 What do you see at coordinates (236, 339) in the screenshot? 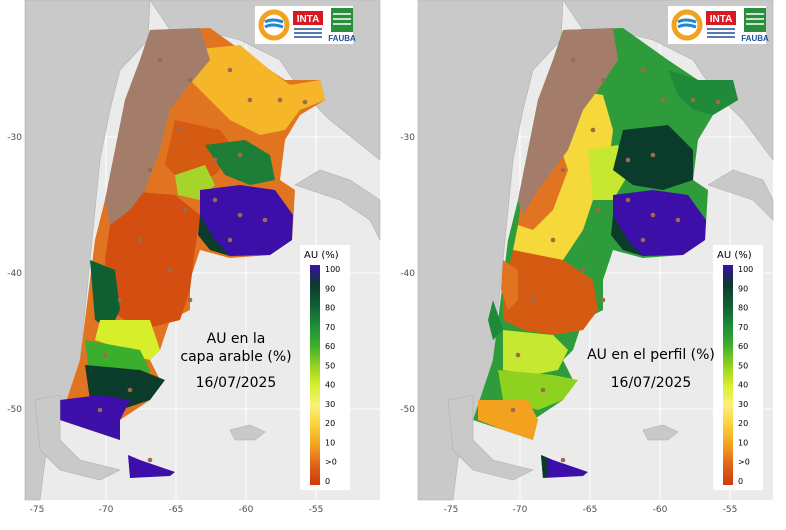
I see `annotation-line: AU en la` at bounding box center [236, 339].